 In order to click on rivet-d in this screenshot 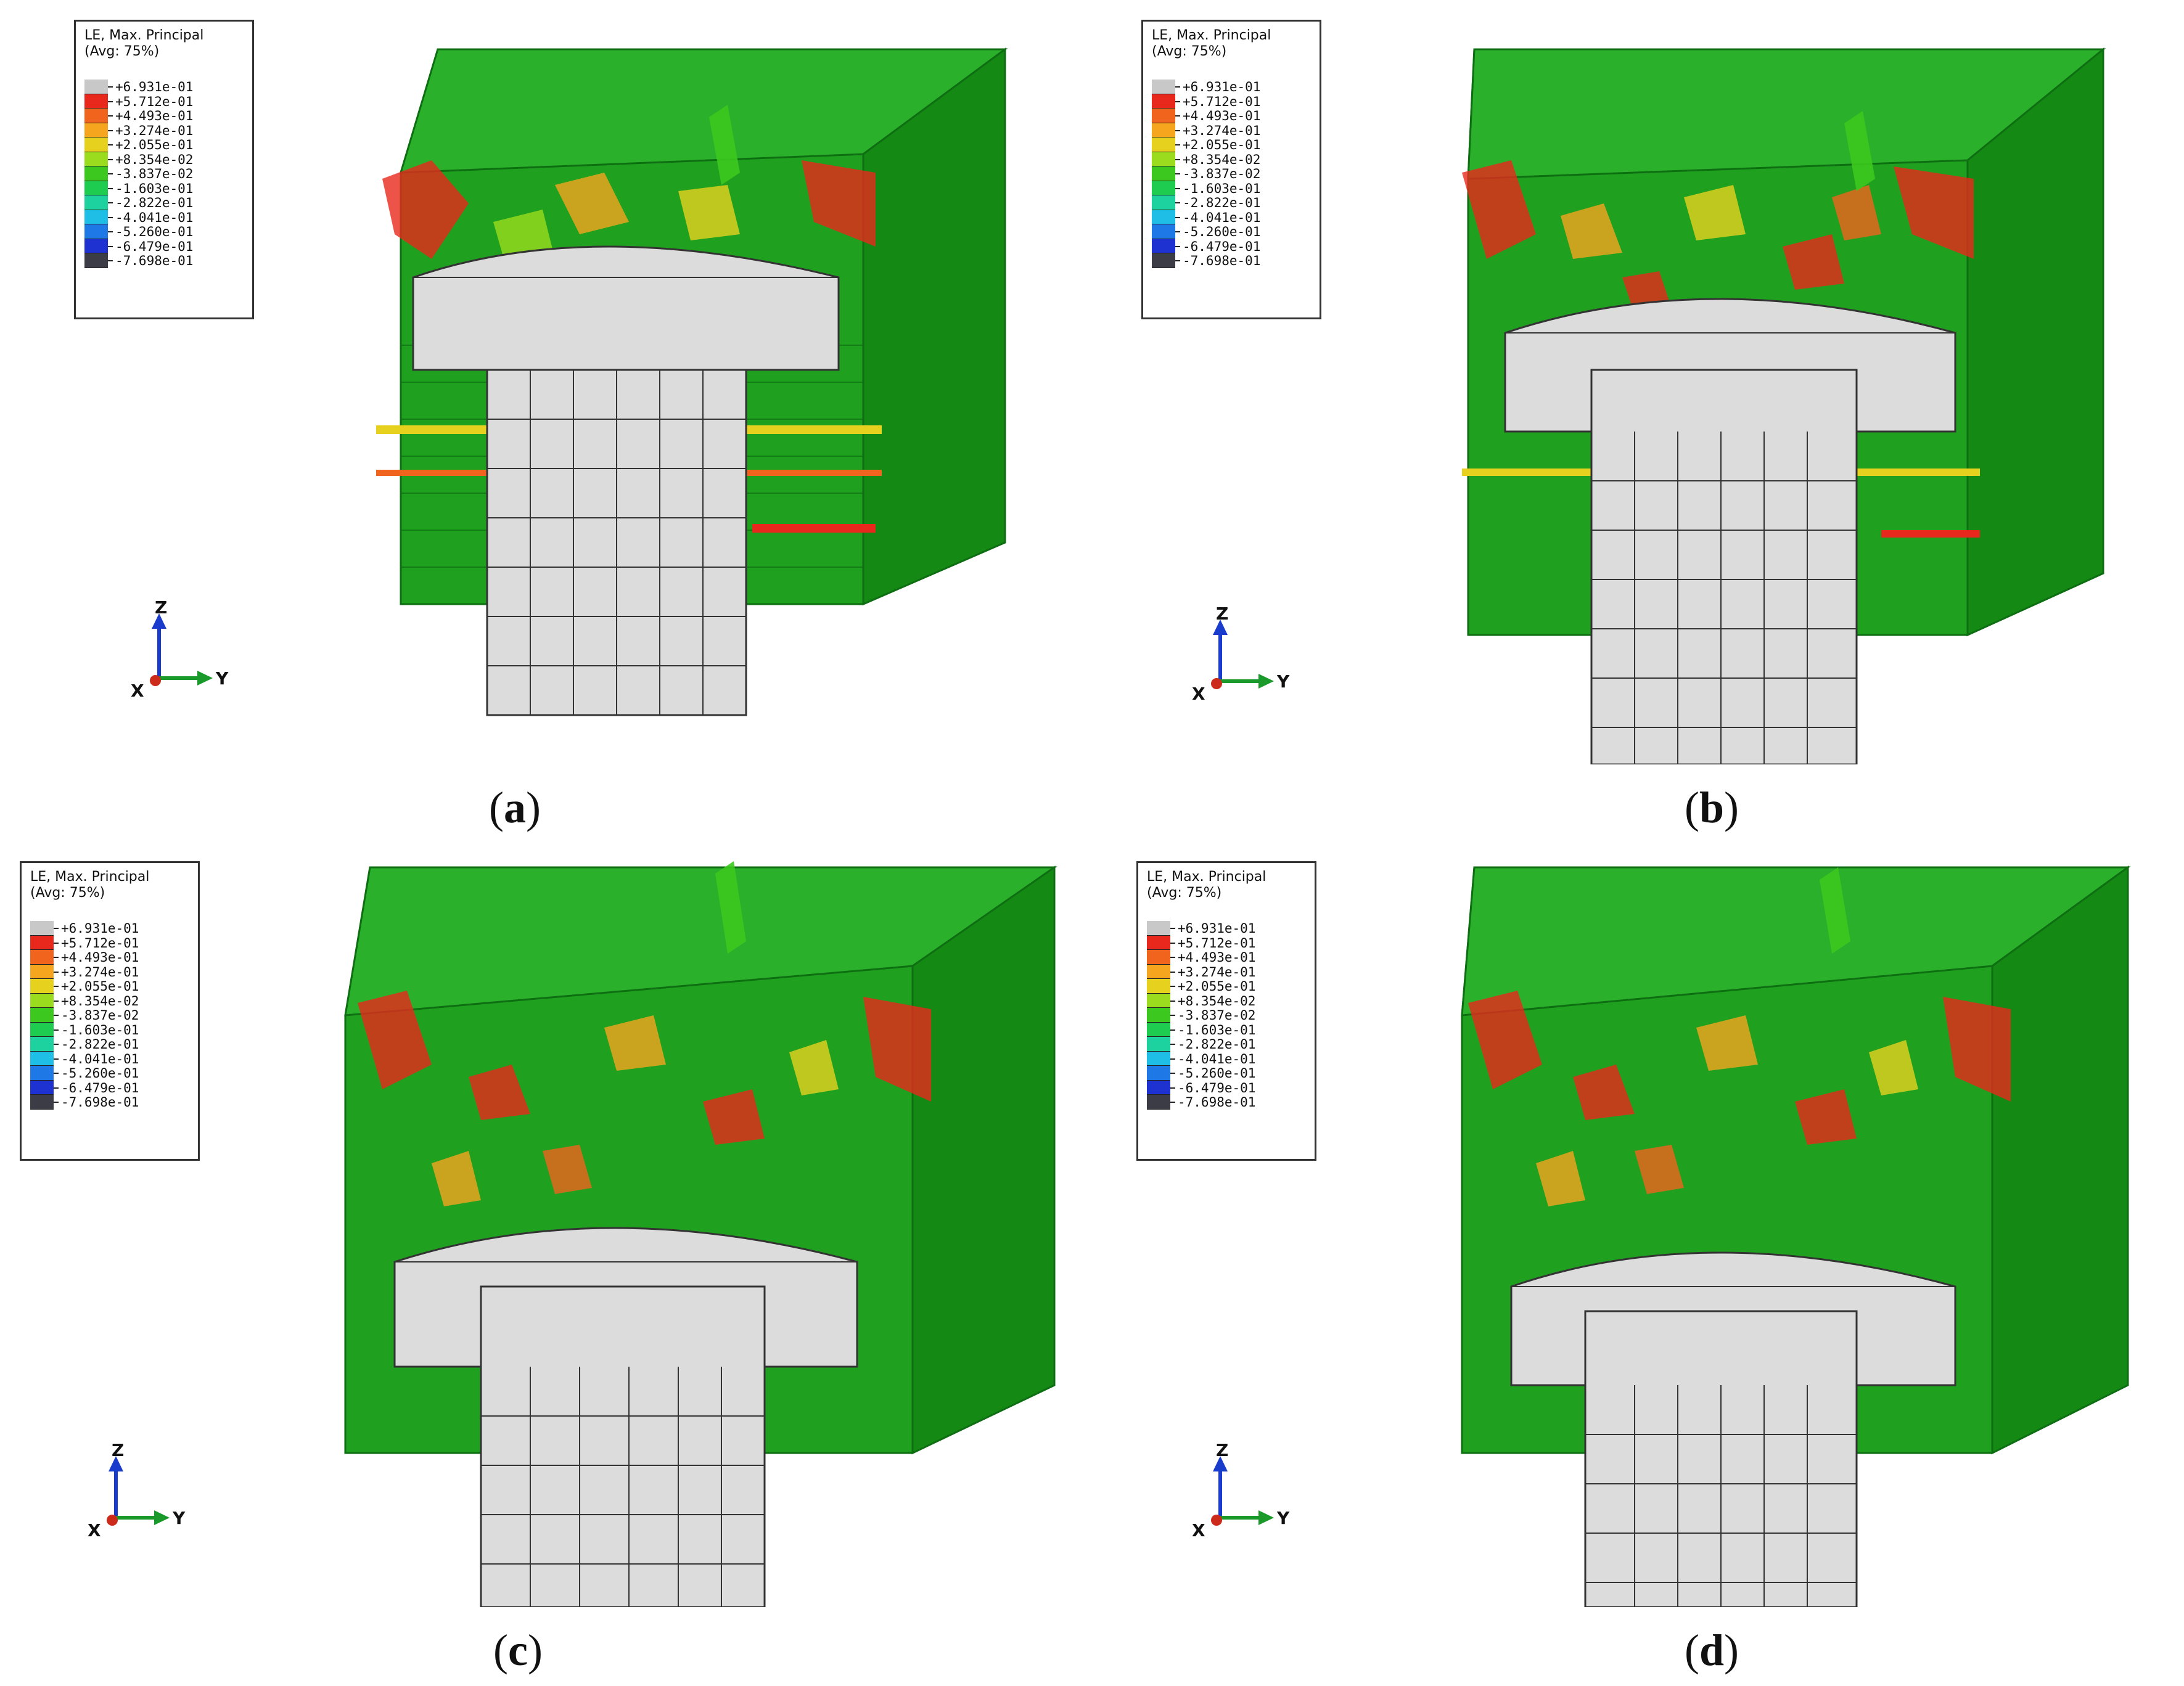, I will do `click(1733, 1429)`.